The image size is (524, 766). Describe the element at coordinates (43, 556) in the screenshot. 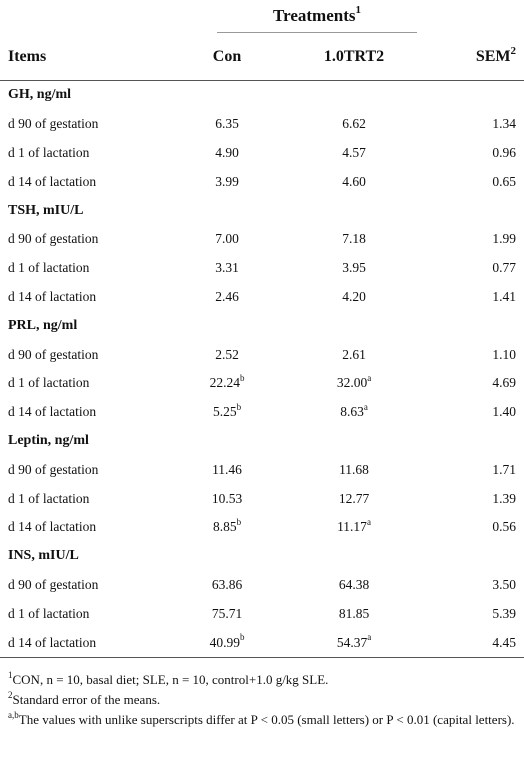

I see `group-title: INS, mIU/L` at that location.